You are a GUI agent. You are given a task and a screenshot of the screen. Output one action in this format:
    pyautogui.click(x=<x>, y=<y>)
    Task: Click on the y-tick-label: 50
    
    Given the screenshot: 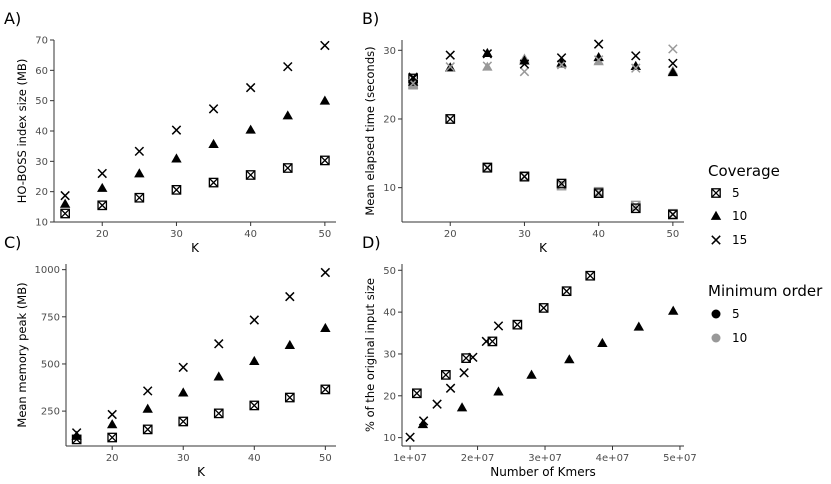 What is the action you would take?
    pyautogui.click(x=41, y=101)
    